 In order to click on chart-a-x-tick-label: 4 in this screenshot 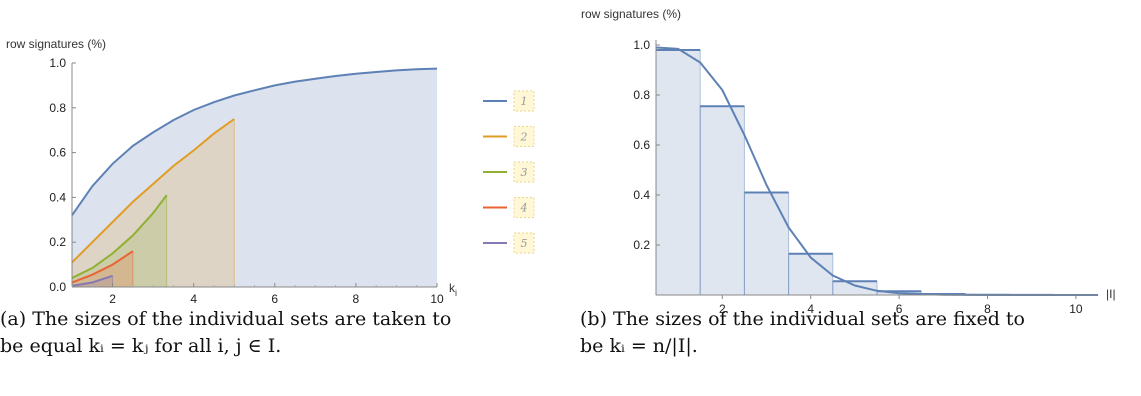, I will do `click(193, 299)`.